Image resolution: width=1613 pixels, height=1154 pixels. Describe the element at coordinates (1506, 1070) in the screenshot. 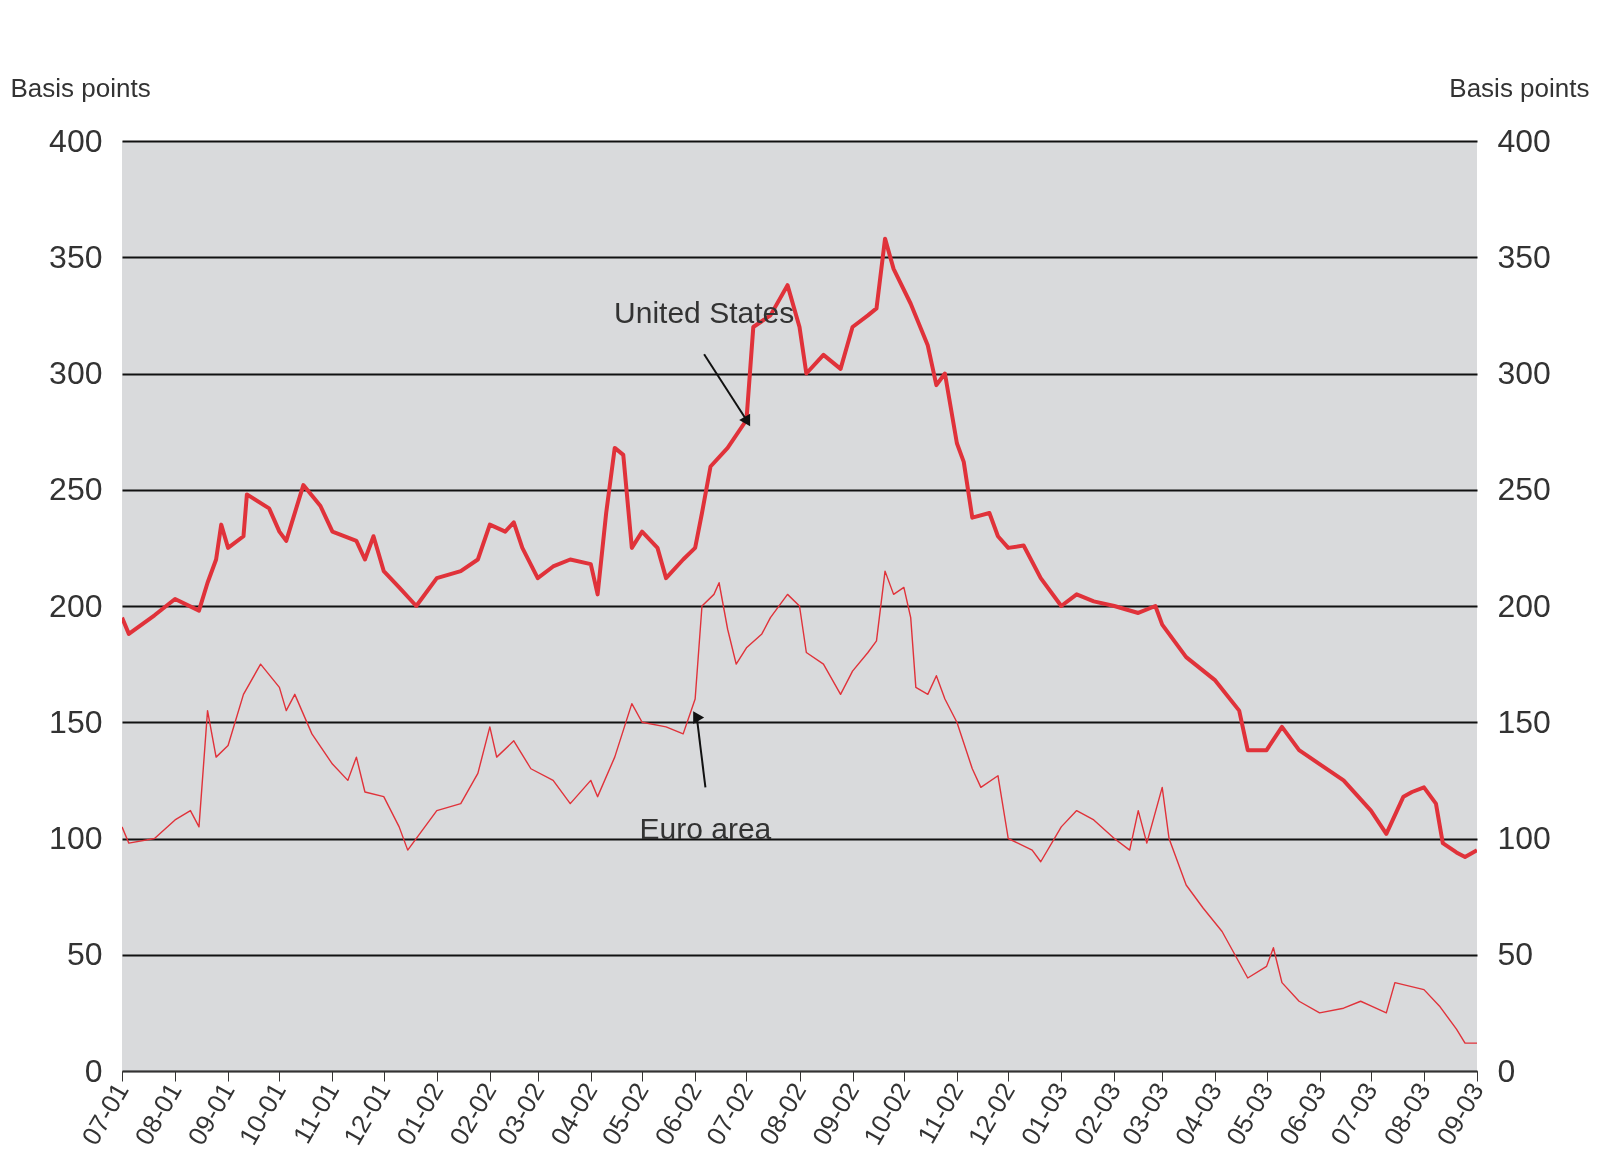

I see `y2-tick-label: 0` at that location.